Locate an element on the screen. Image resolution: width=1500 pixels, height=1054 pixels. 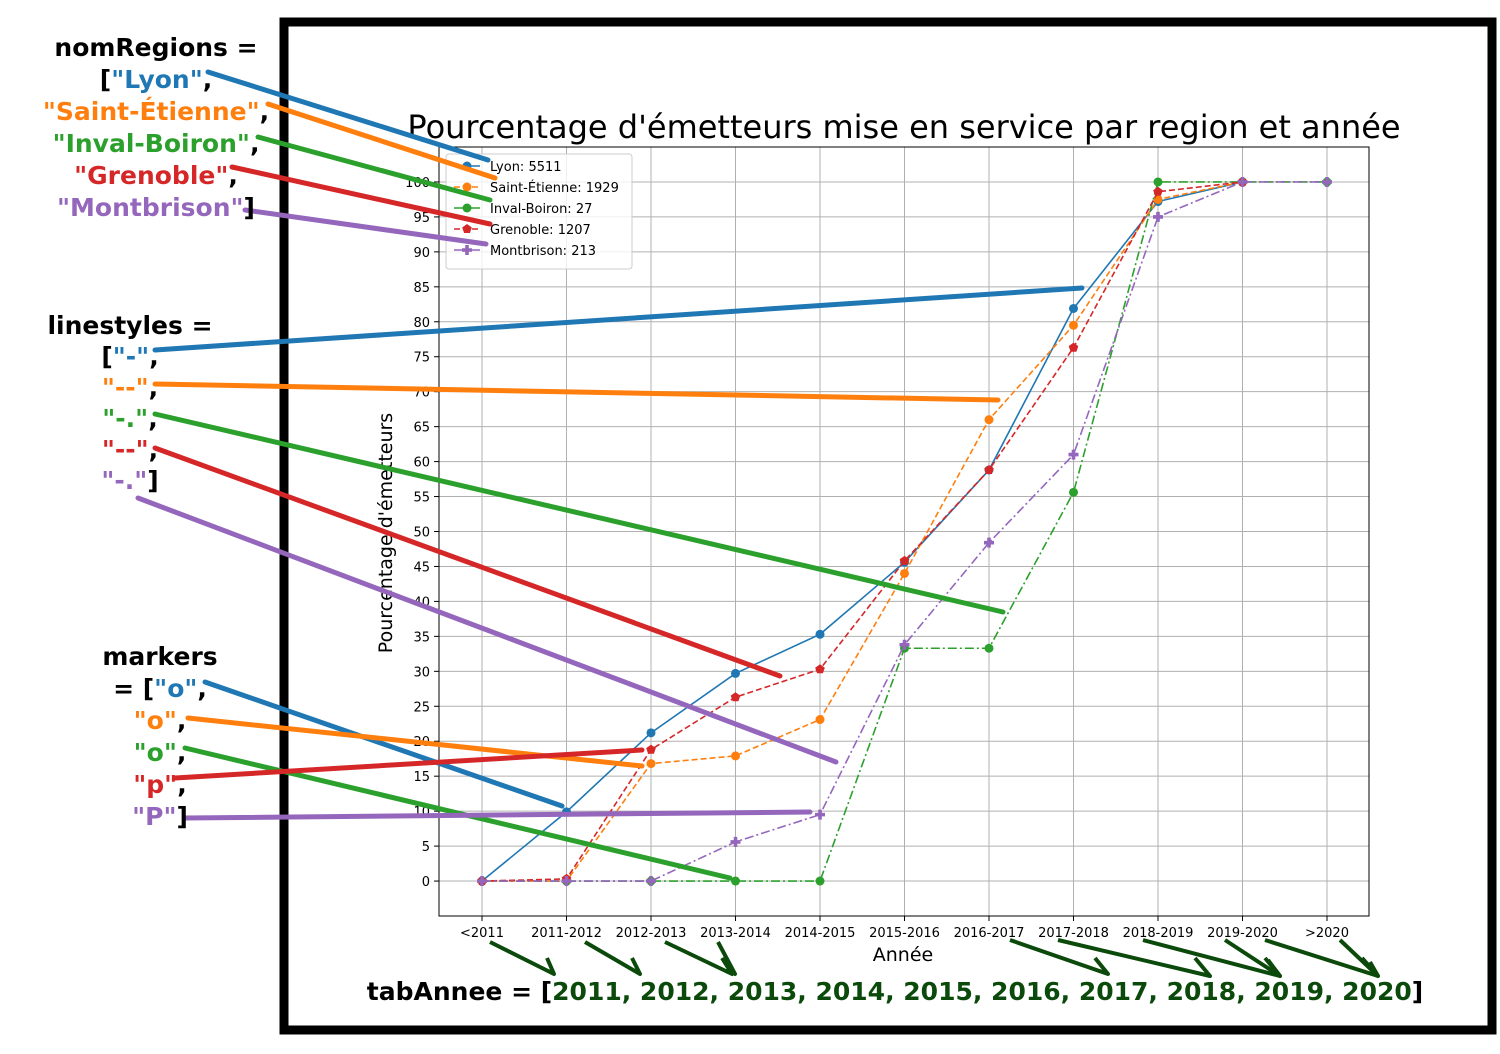
y-tick-label: 5 is located at coordinates (426, 847).